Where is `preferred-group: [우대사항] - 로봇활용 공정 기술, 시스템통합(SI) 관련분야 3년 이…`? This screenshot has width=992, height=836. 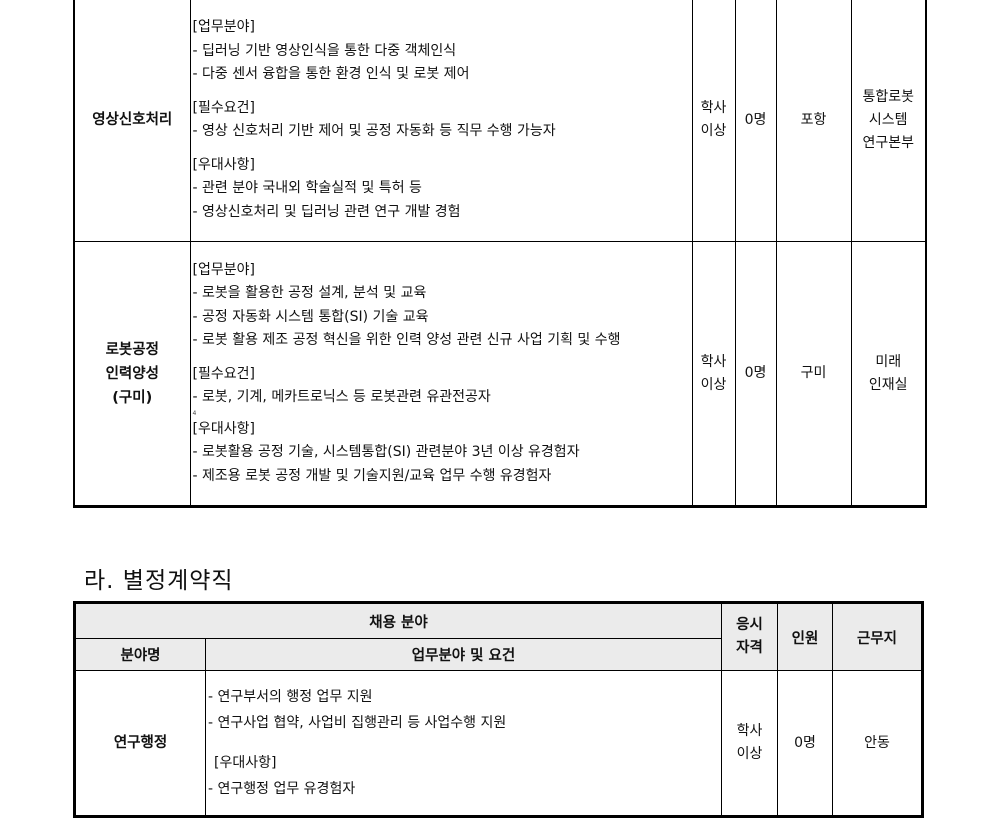
preferred-group: [우대사항] - 로봇활용 공정 기술, 시스템통합(SI) 관련분야 3년 이… is located at coordinates (442, 453).